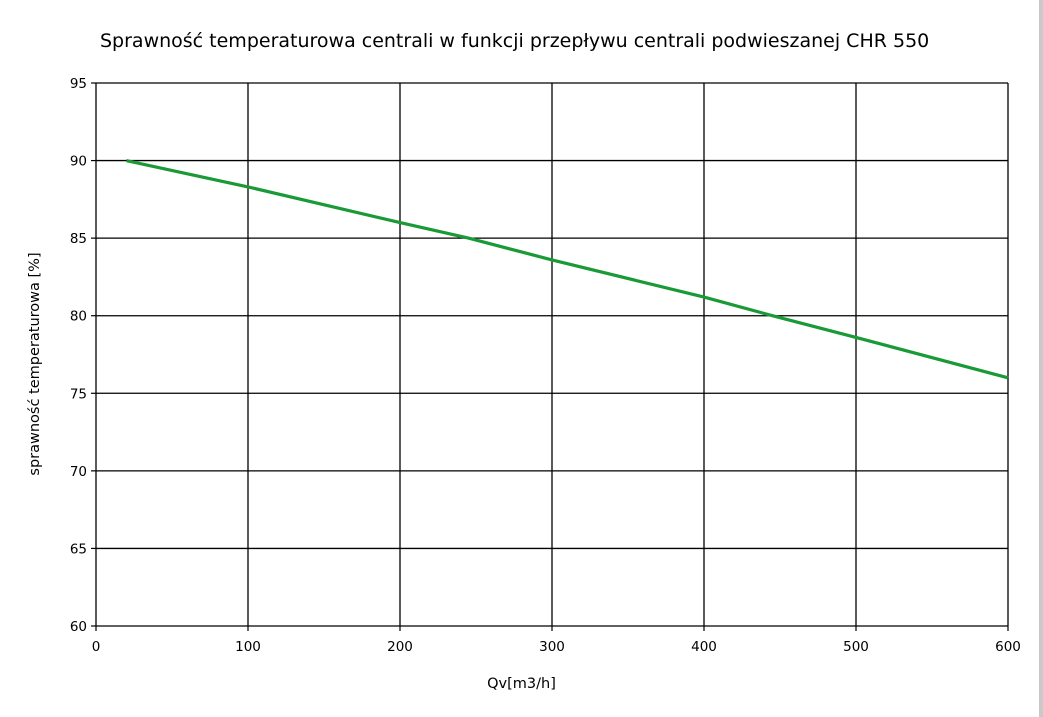  I want to click on y-tick-label: 95, so click(78, 84).